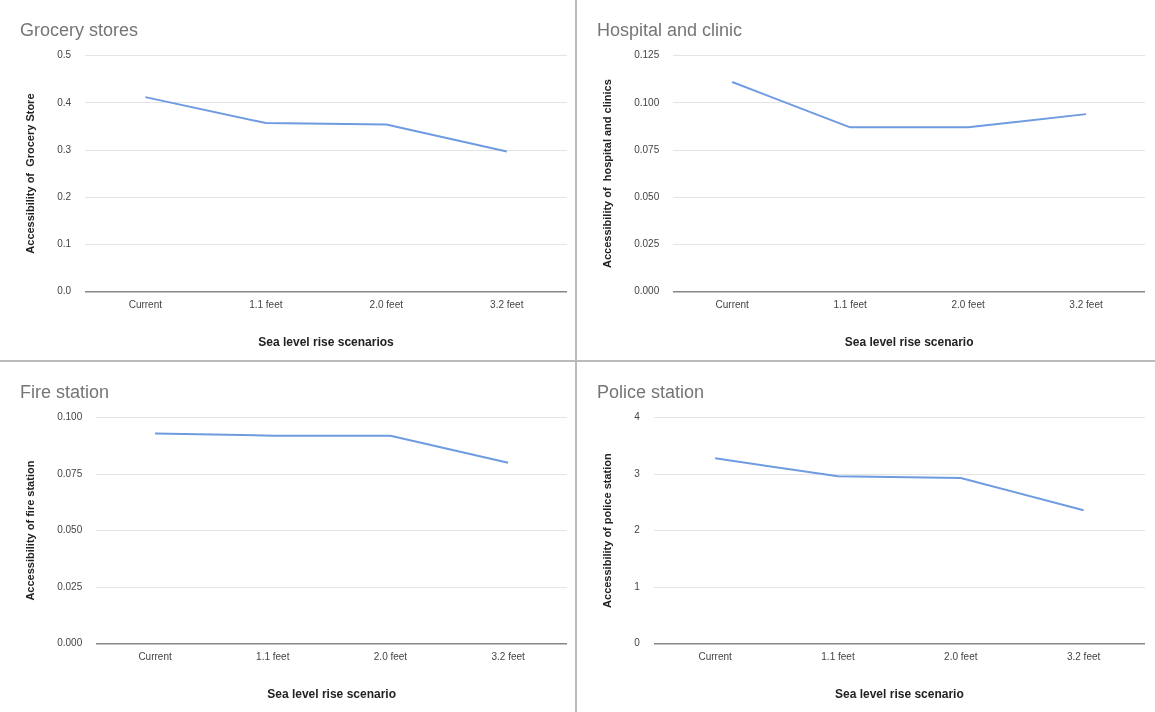  Describe the element at coordinates (326, 342) in the screenshot. I see `x-axis-title: Sea level rise scenarios` at that location.